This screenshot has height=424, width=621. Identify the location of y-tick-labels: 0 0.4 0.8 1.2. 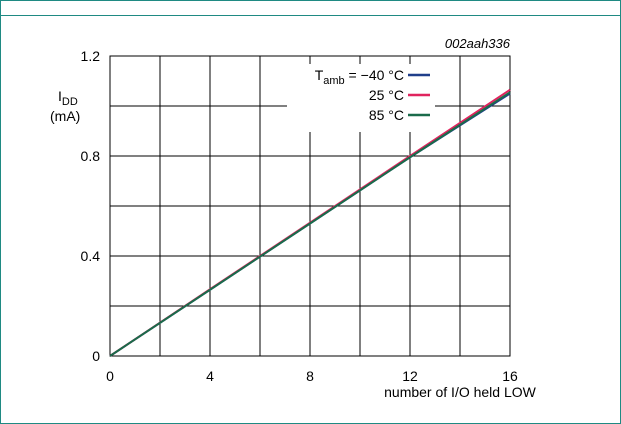
(91, 206).